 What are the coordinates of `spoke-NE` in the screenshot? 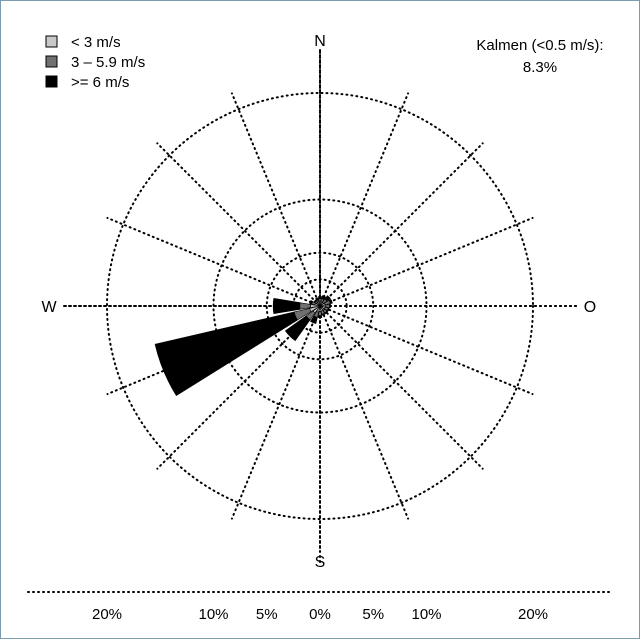 It's located at (401, 224).